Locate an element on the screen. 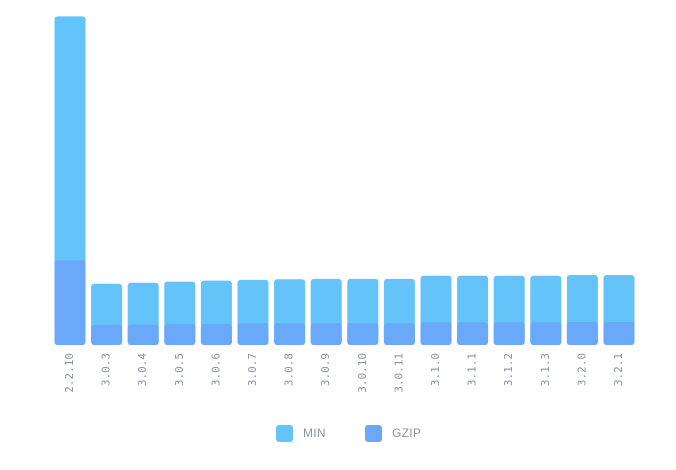 The height and width of the screenshot is (470, 676). x-tick-label-3-1-3: 3.1.3 is located at coordinates (545, 369).